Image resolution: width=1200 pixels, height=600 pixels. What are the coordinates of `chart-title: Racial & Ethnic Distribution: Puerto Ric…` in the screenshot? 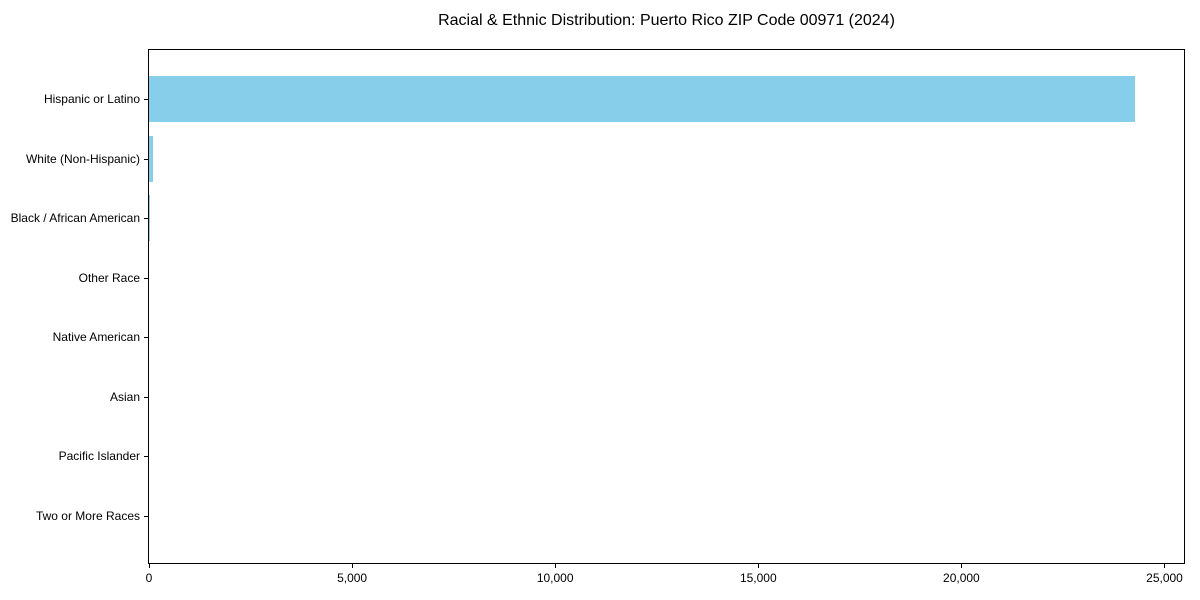 It's located at (666, 20).